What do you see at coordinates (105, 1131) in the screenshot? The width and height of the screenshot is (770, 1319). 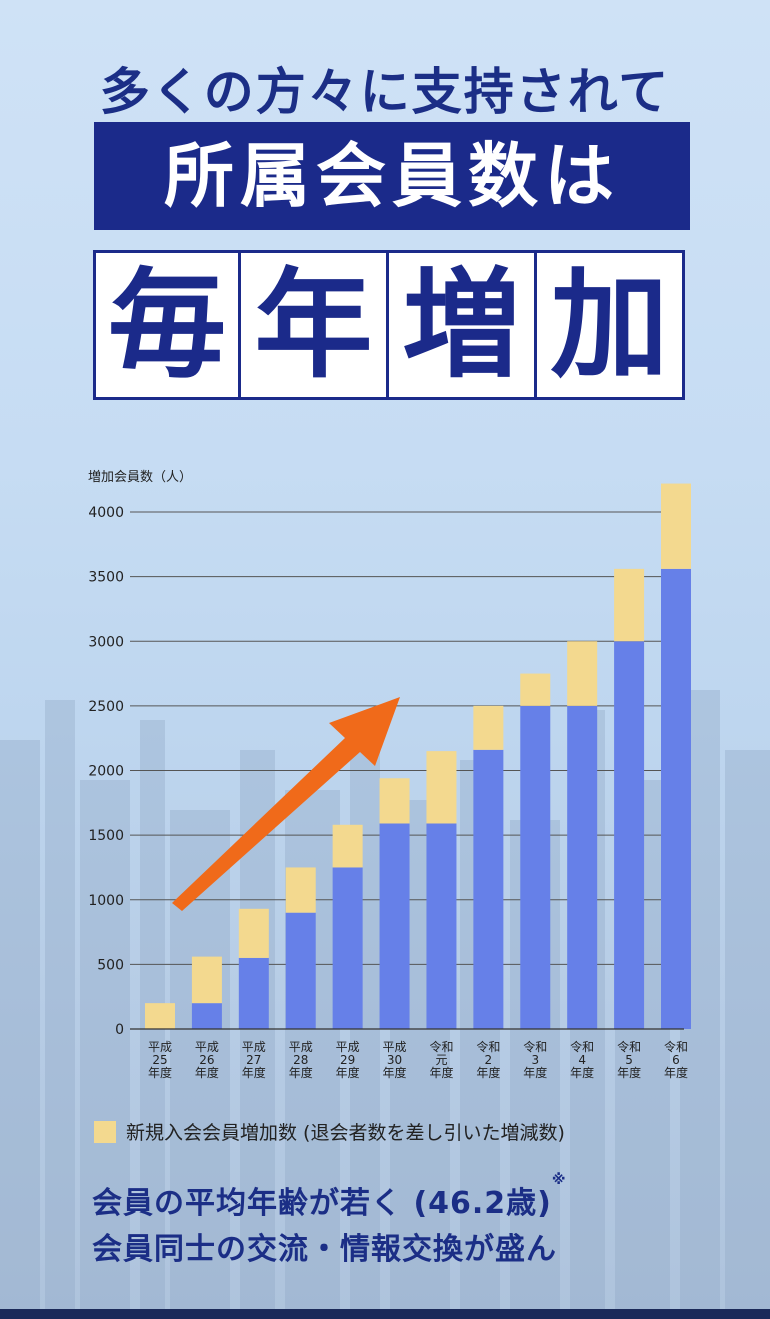 I see `legend-swatch` at bounding box center [105, 1131].